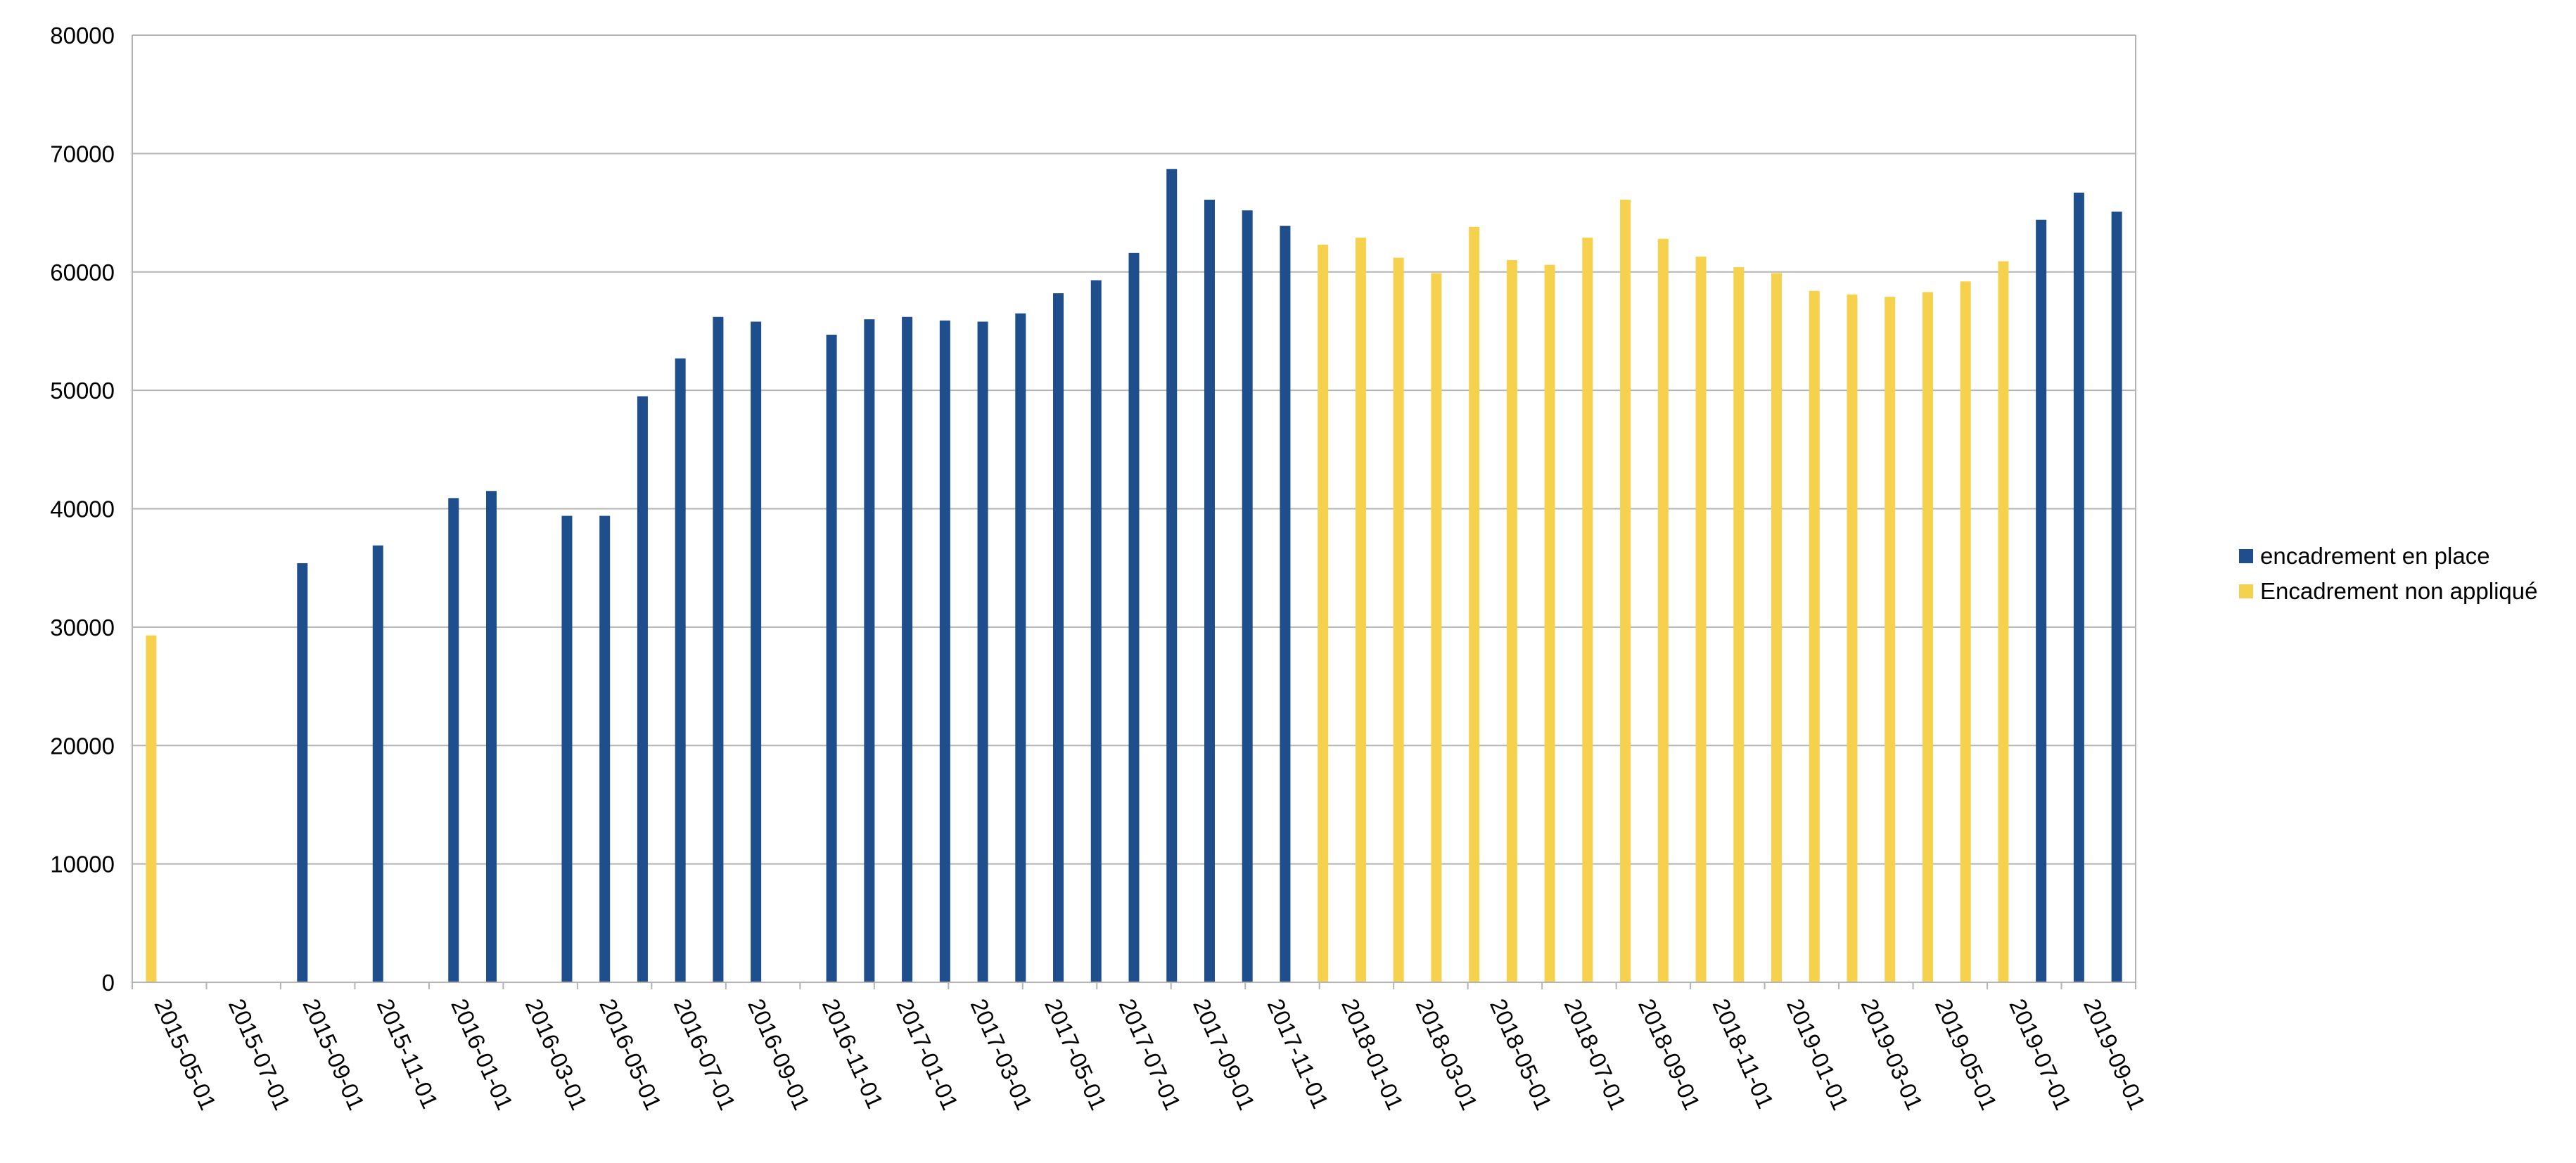  What do you see at coordinates (2040, 1054) in the screenshot?
I see `x-tick-label: 2019-07-01` at bounding box center [2040, 1054].